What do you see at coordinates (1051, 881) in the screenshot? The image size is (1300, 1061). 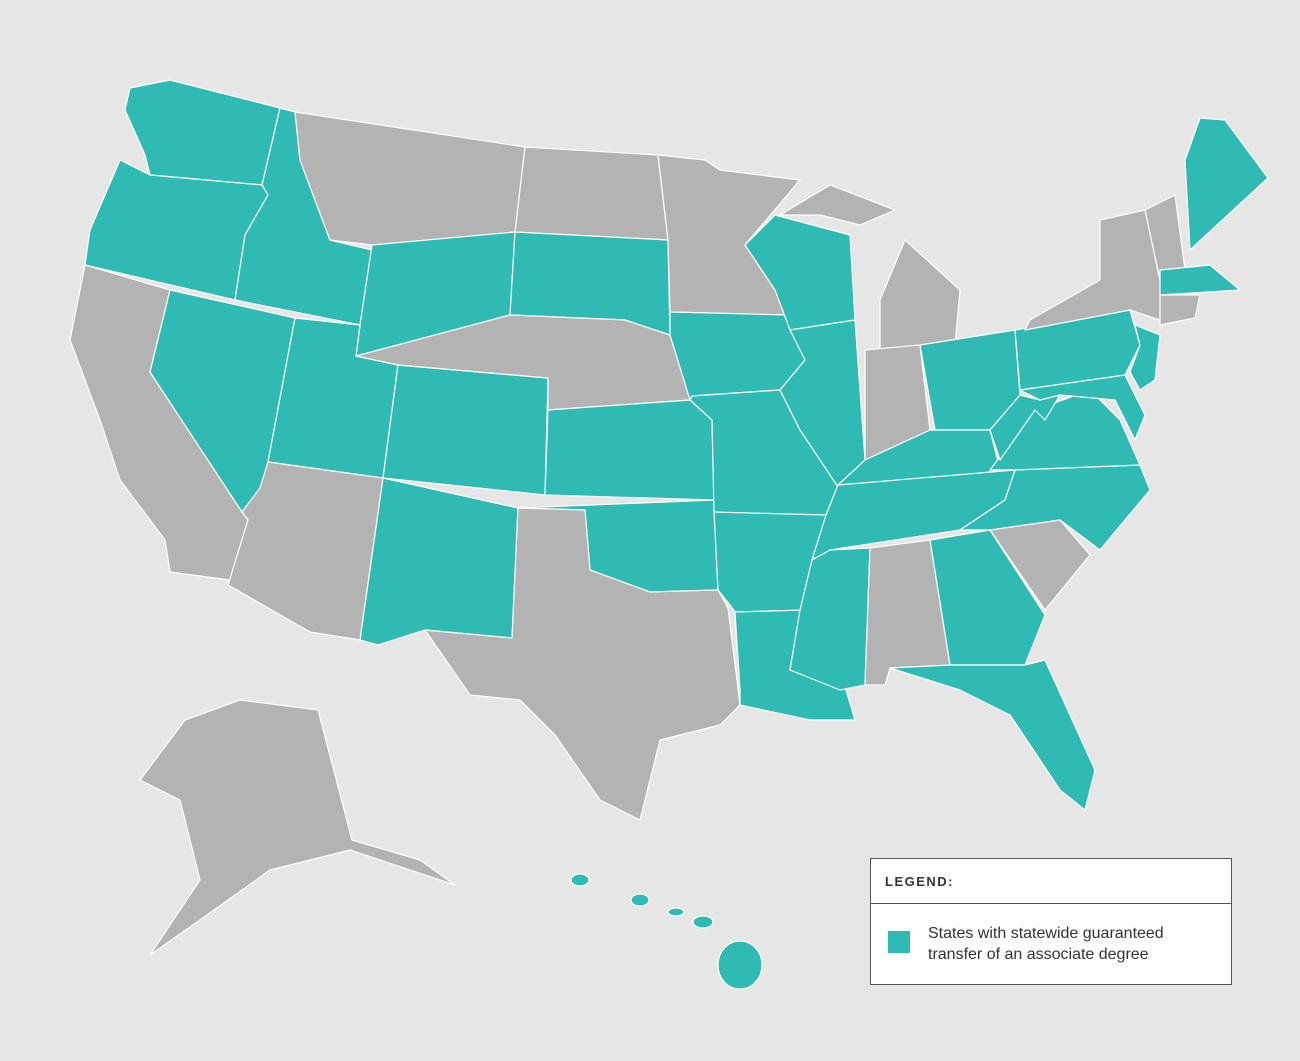 I see `legend-title: LEGEND:` at bounding box center [1051, 881].